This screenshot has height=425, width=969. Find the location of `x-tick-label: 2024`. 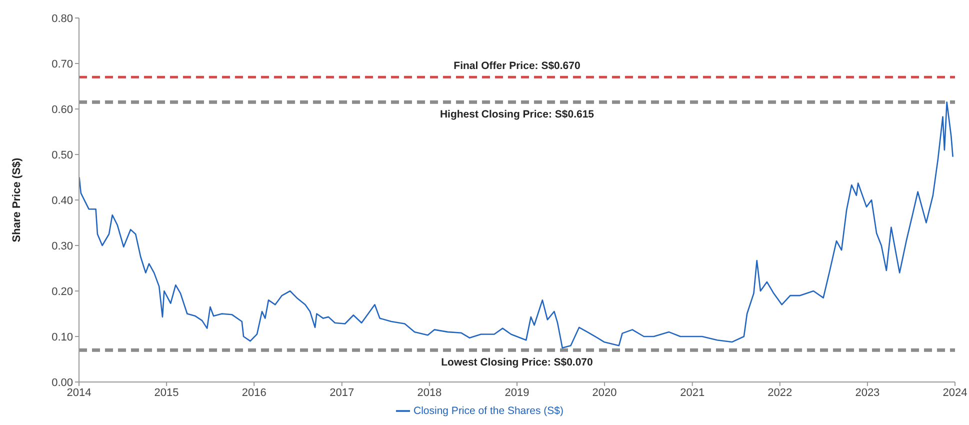

x-tick-label: 2024 is located at coordinates (955, 392).